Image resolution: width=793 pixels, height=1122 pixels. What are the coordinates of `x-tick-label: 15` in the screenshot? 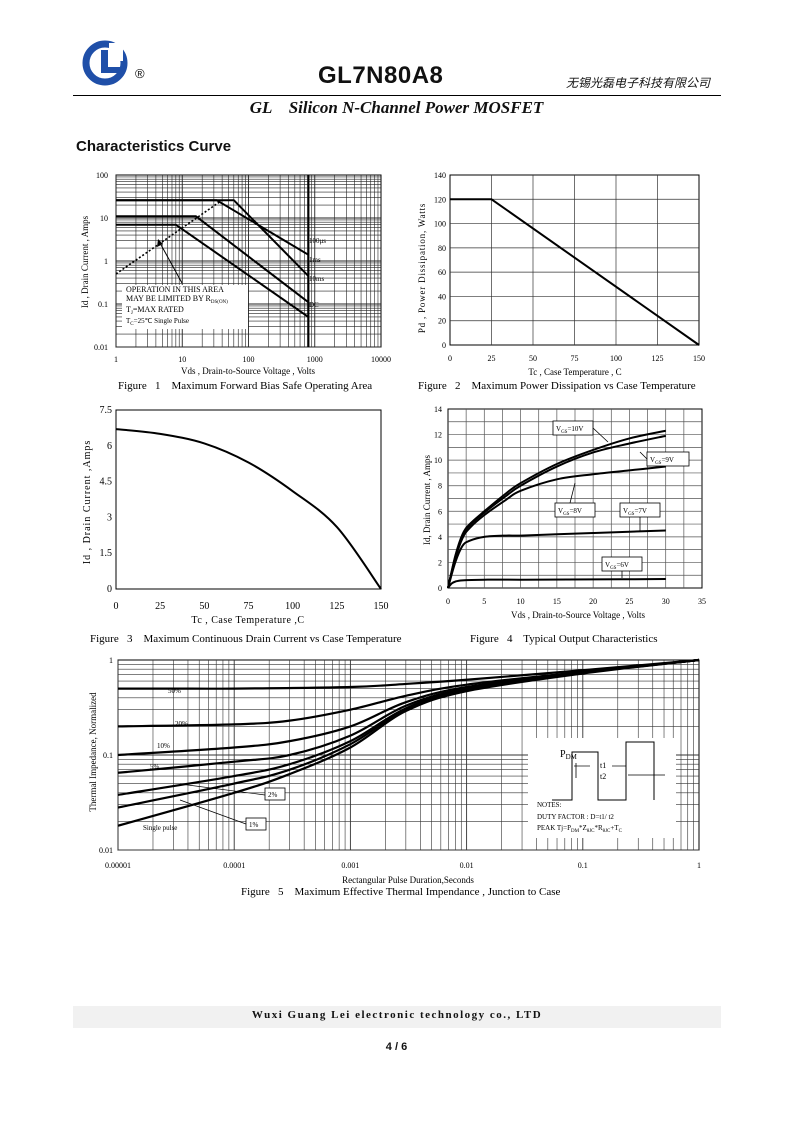 It's located at (557, 601).